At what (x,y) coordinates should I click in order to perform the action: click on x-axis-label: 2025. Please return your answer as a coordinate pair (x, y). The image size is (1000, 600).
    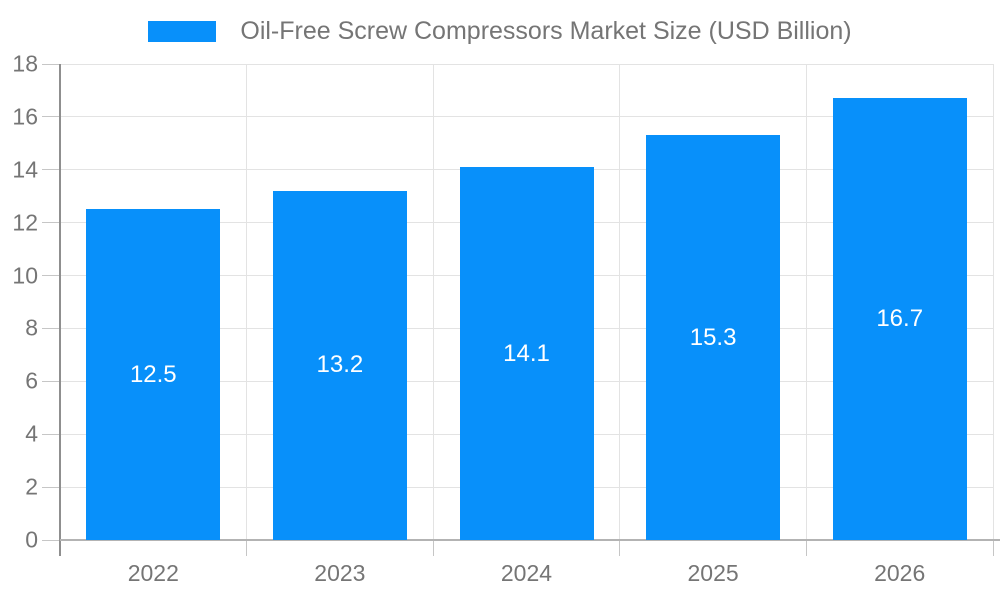
    Looking at the image, I should click on (713, 573).